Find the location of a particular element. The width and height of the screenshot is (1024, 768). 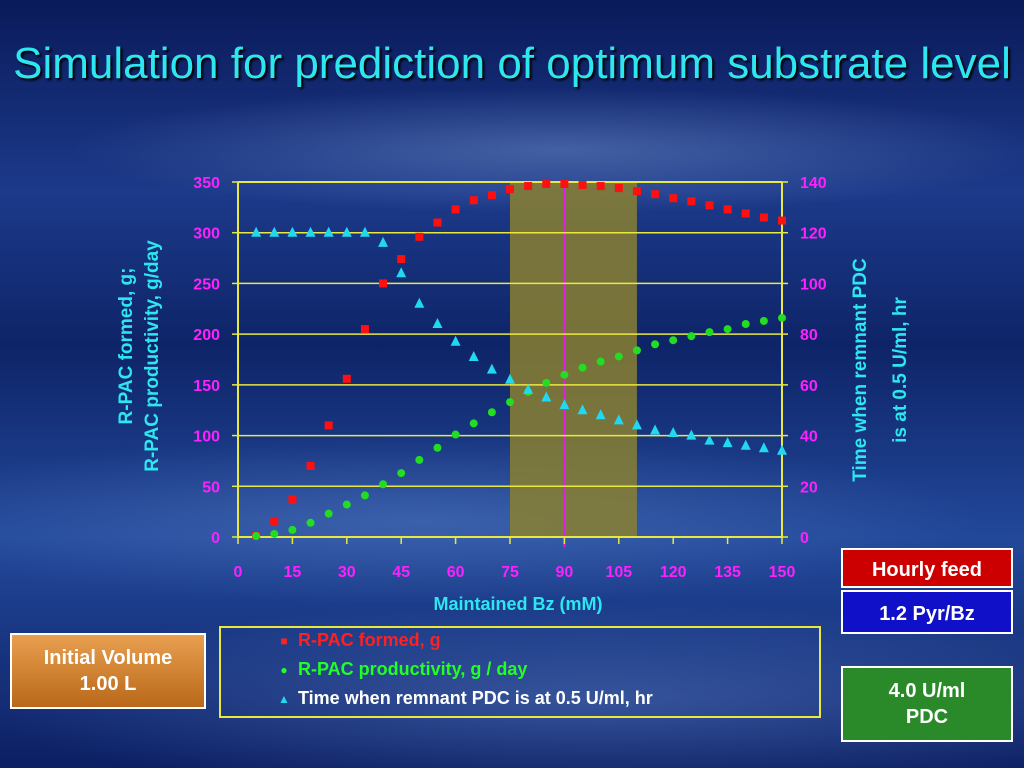

pdc-value: 4.0 U/ml is located at coordinates (927, 691).